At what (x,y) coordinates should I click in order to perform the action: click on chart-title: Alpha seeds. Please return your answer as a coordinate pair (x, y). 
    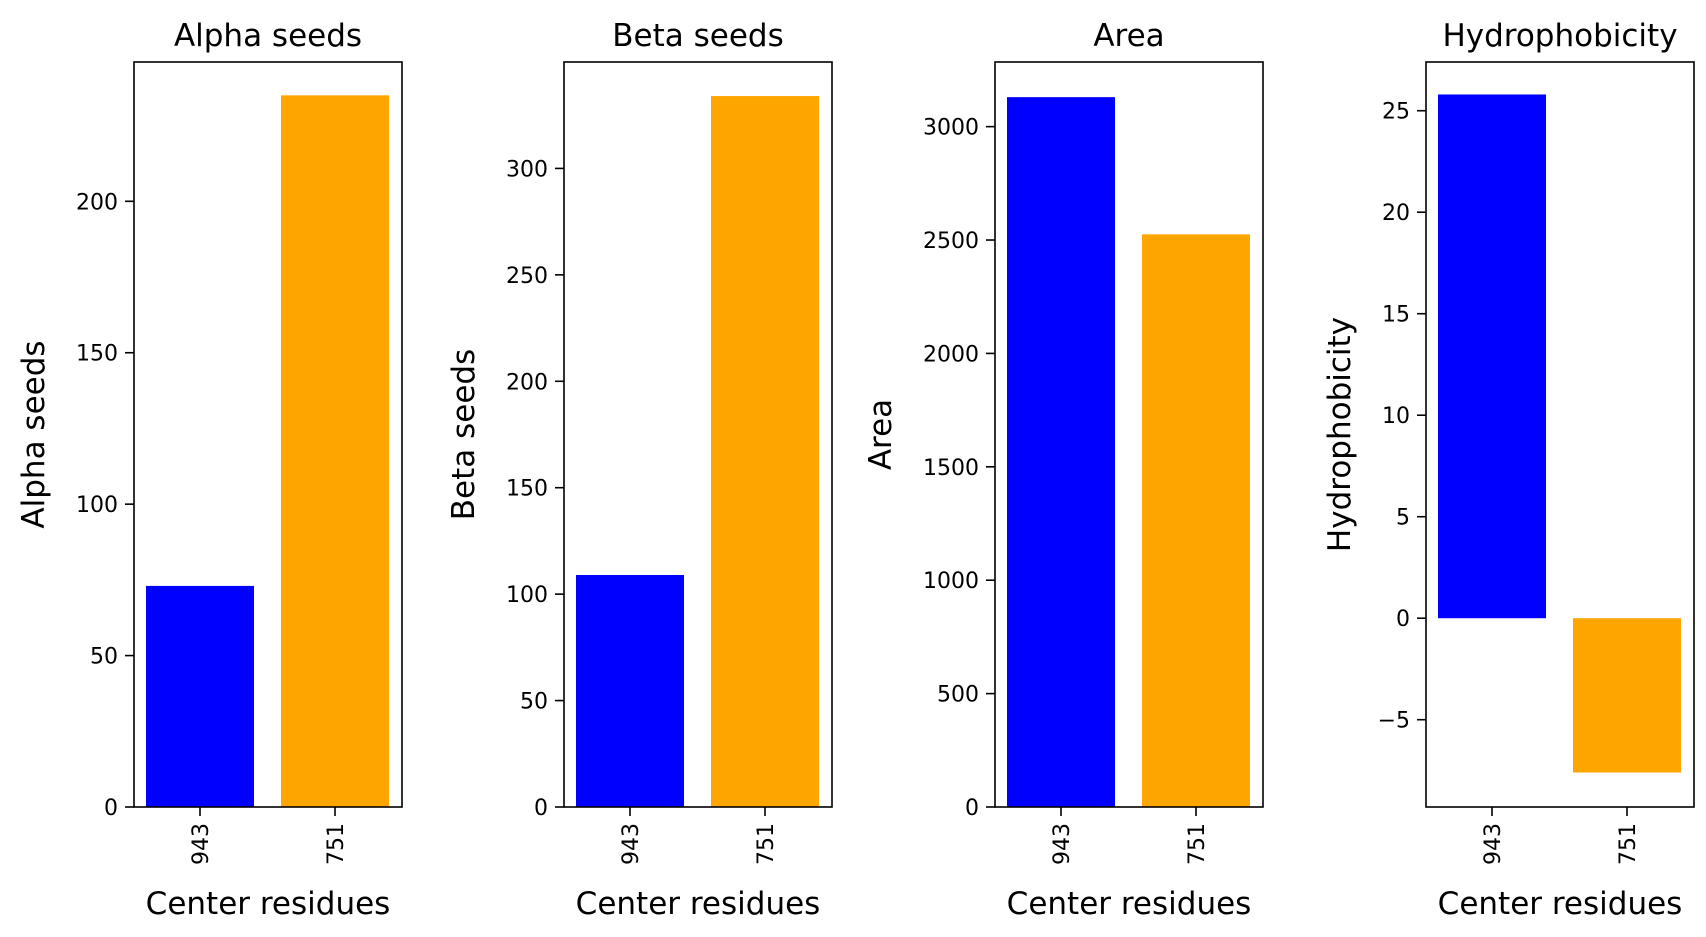
    Looking at the image, I should click on (268, 36).